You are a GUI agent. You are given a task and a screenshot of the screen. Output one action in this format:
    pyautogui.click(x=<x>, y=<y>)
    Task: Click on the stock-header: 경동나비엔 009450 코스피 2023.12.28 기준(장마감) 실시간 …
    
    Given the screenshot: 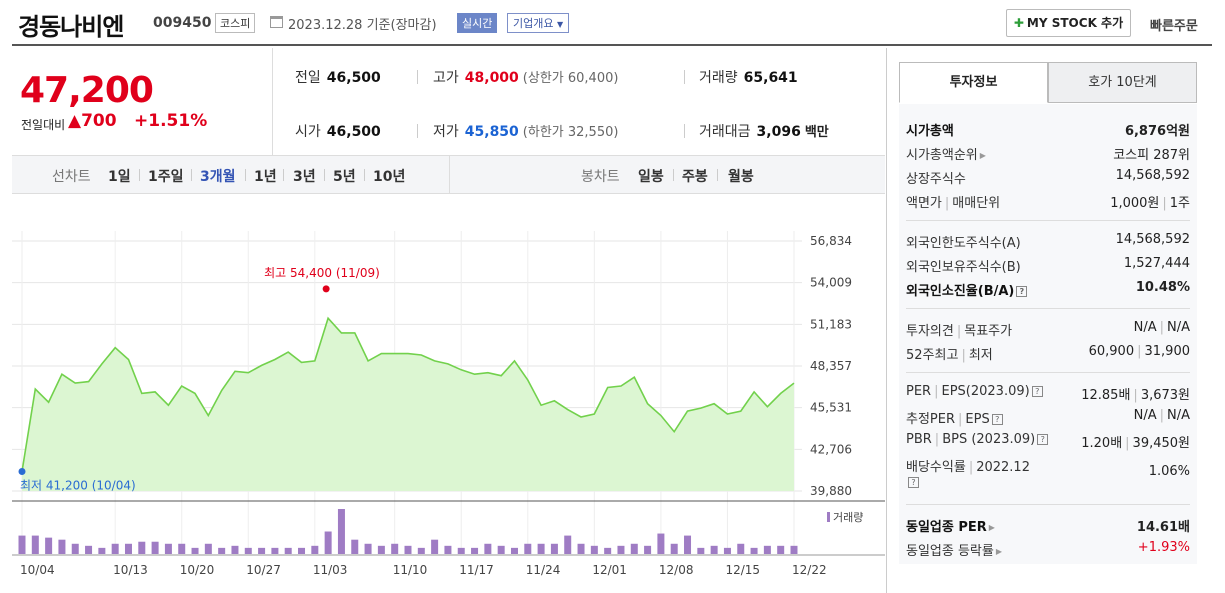 What is the action you would take?
    pyautogui.click(x=612, y=23)
    